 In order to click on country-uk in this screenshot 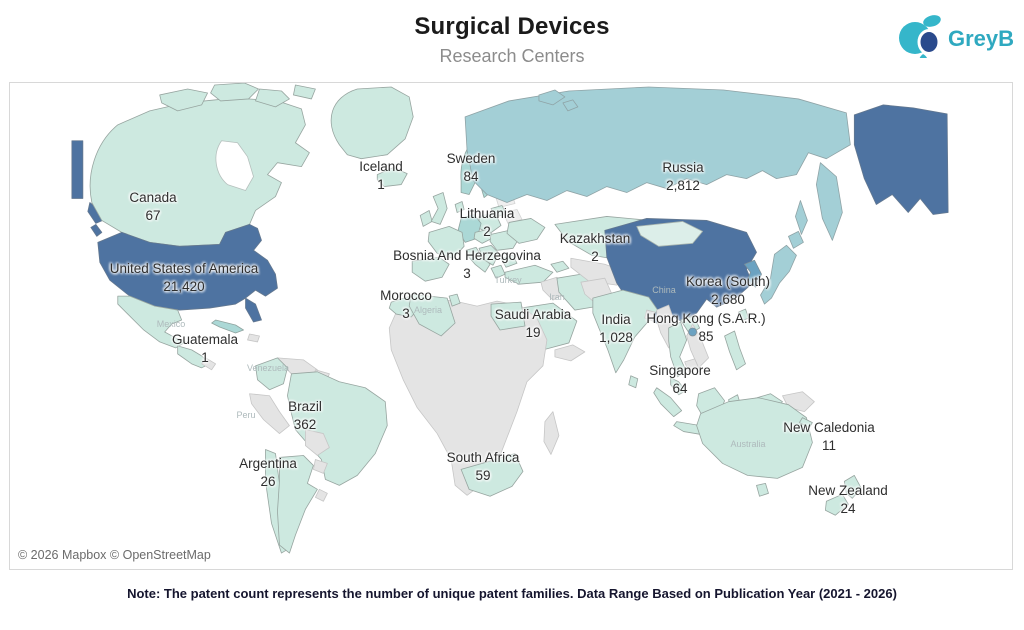, I will do `click(439, 208)`.